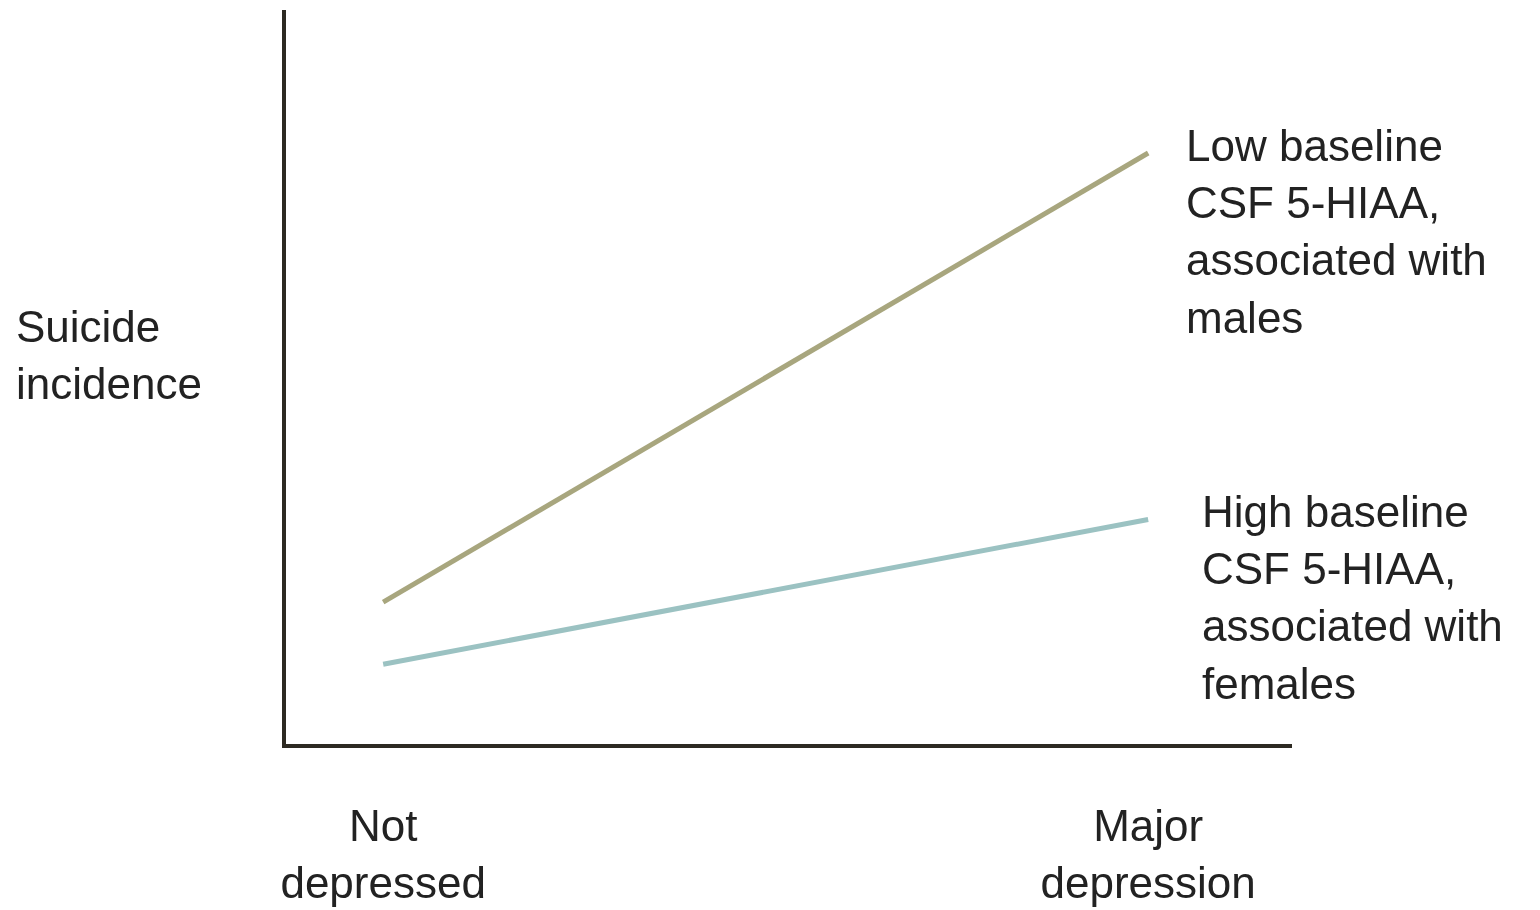 This screenshot has height=910, width=1540. I want to click on x-tick-label: Major depression, so click(1148, 853).